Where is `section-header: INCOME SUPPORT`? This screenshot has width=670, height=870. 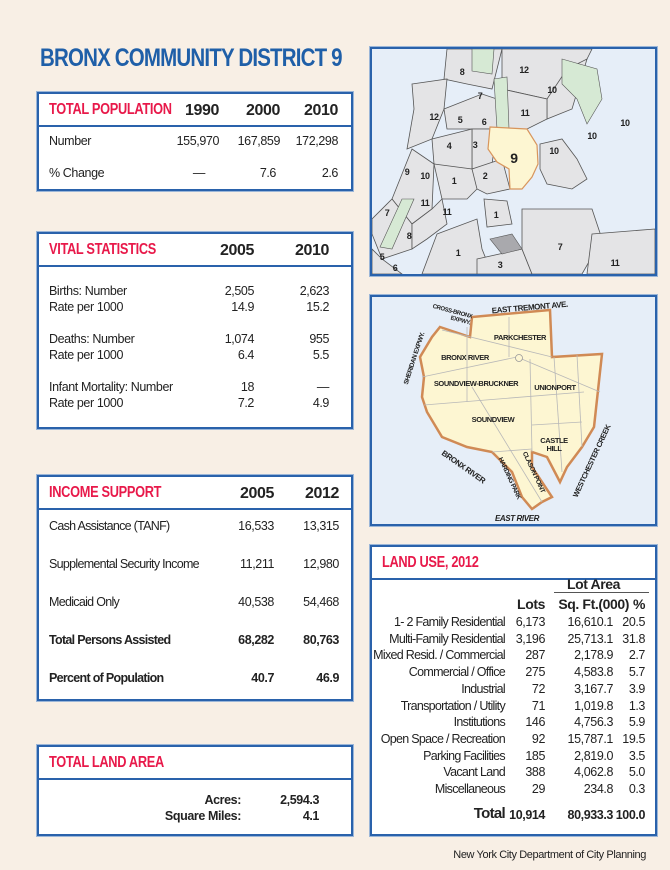
section-header: INCOME SUPPORT is located at coordinates (105, 492).